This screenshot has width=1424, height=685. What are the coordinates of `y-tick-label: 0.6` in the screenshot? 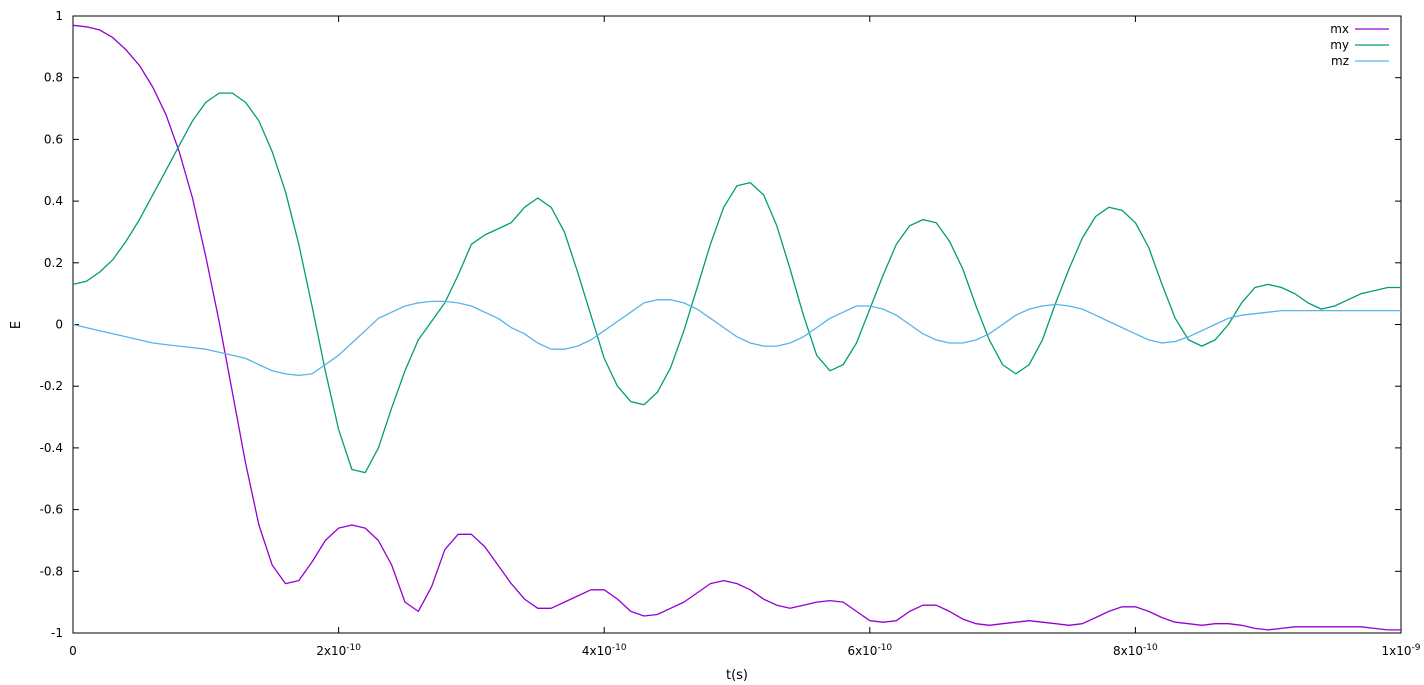 It's located at (53, 139).